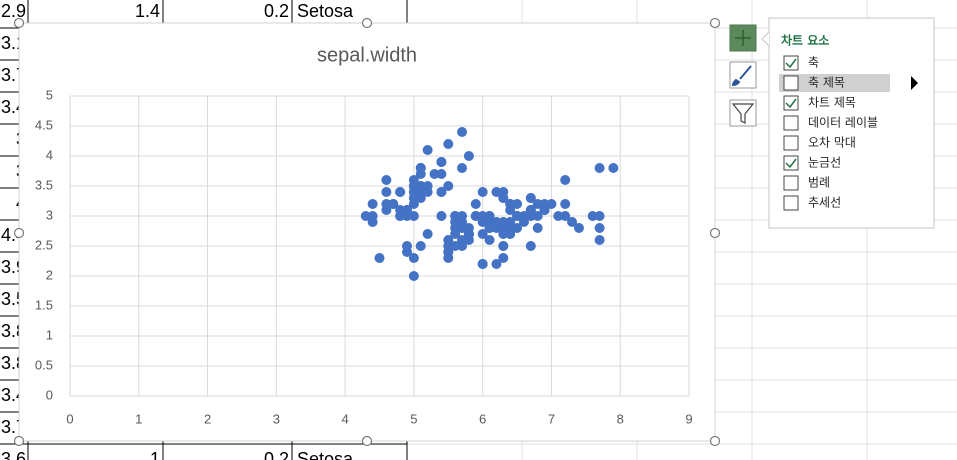 The height and width of the screenshot is (460, 957). I want to click on menu-item: 데이터 레이블, so click(843, 123).